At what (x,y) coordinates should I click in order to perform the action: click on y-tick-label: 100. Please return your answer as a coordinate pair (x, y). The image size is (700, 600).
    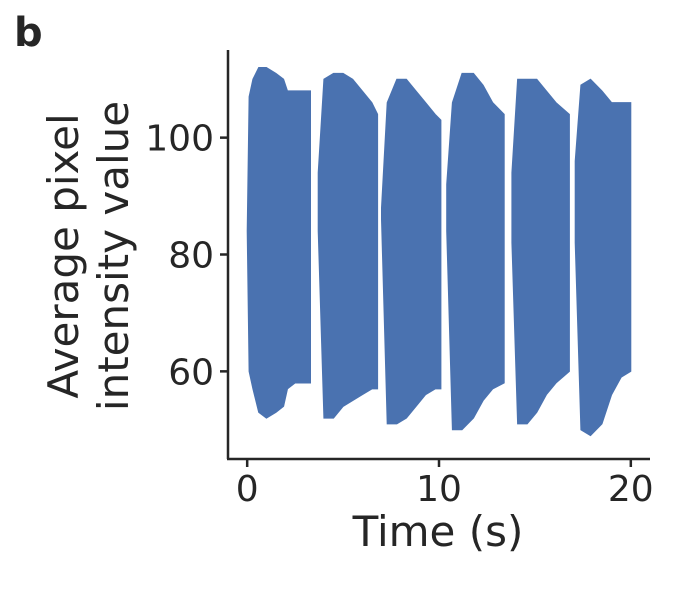
    Looking at the image, I should click on (179, 139).